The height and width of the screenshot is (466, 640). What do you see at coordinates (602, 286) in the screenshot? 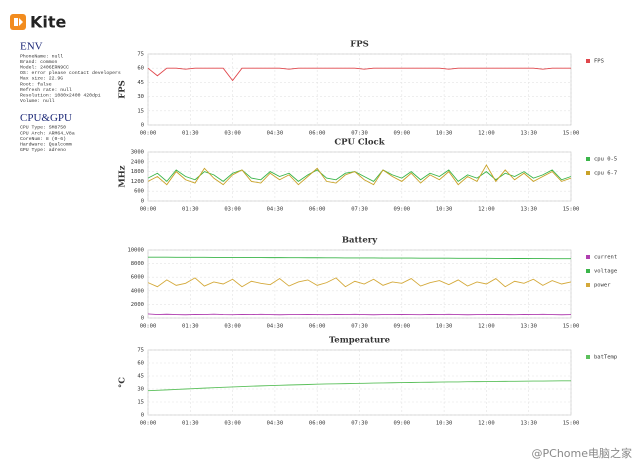
I see `legend-label: power` at bounding box center [602, 286].